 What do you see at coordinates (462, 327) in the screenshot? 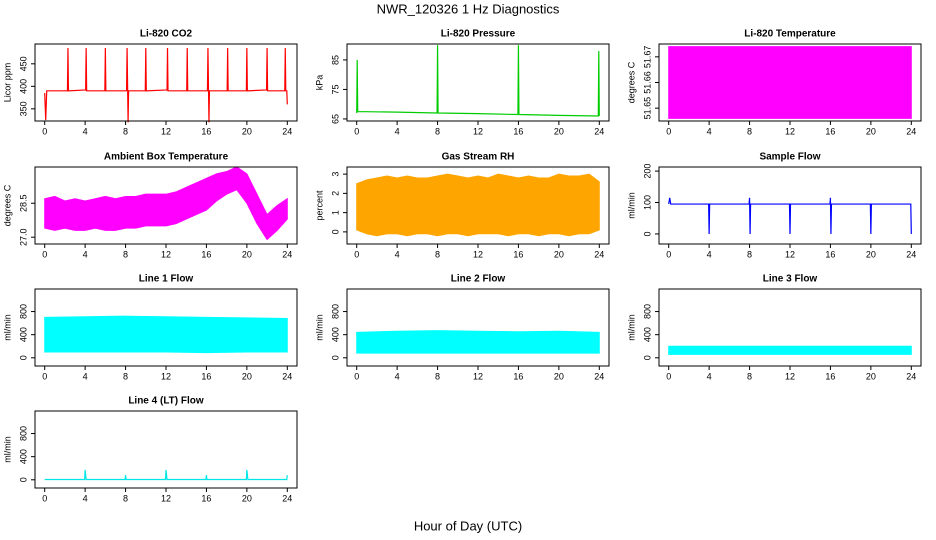
I see `panel: Line 2 Flow ml/min 0 4 8 12 16 20 24 0 400 800` at bounding box center [462, 327].